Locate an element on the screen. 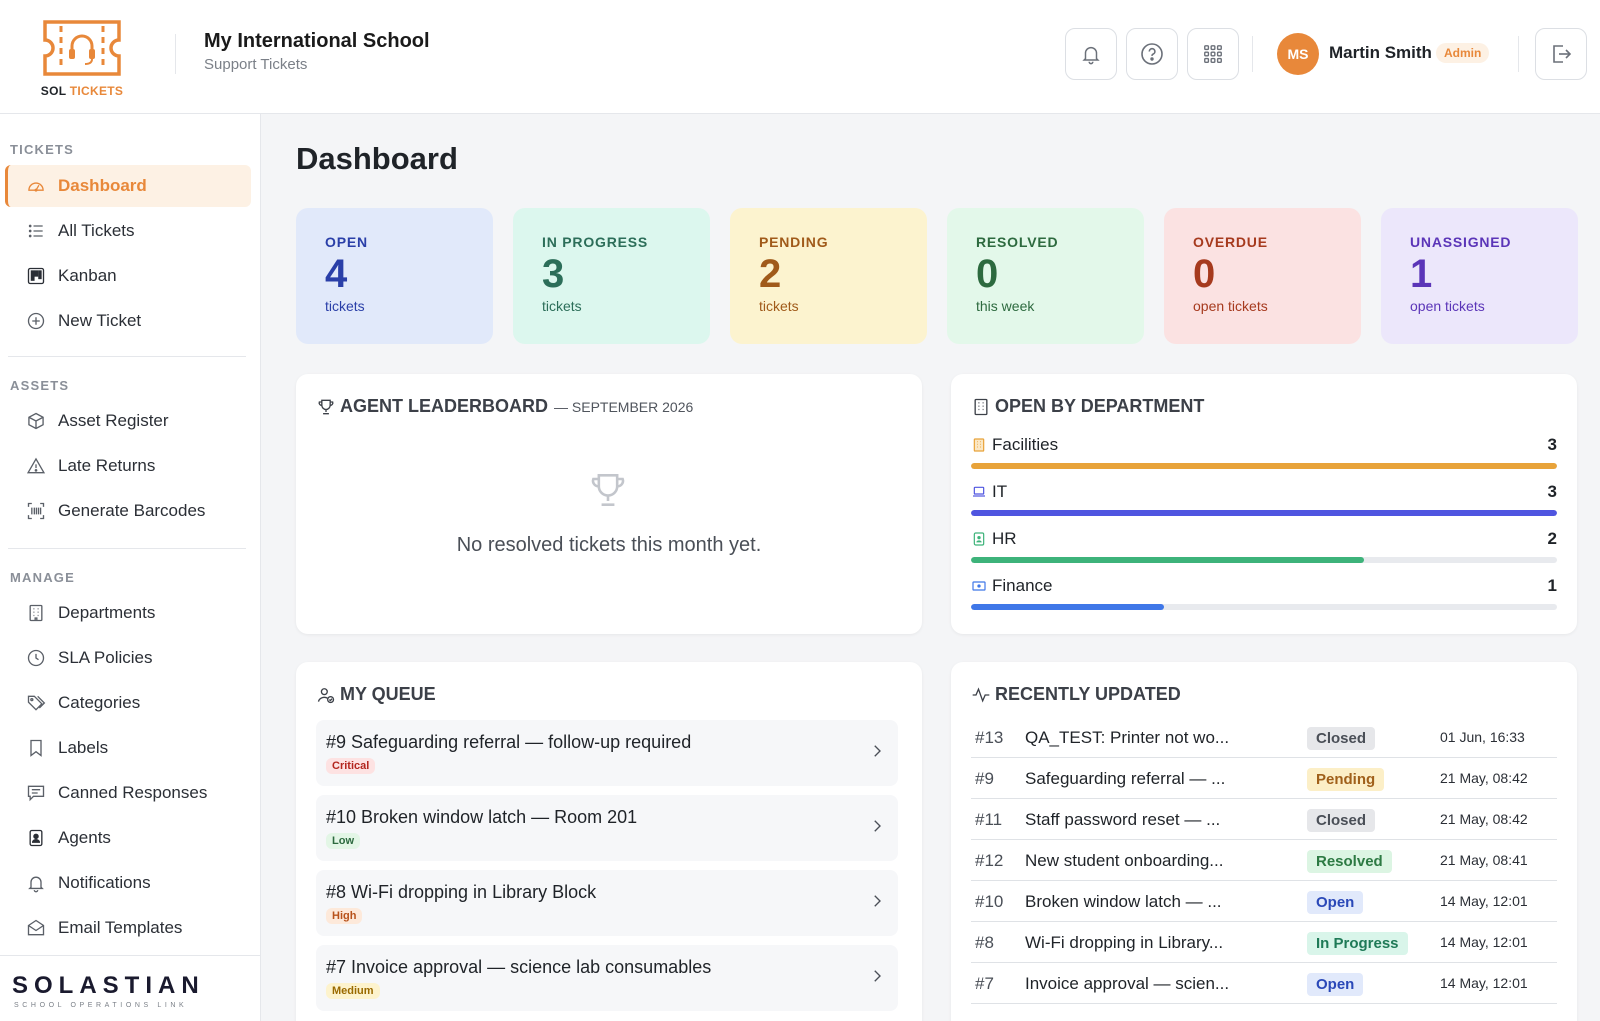  department-count: 2 is located at coordinates (1552, 538).